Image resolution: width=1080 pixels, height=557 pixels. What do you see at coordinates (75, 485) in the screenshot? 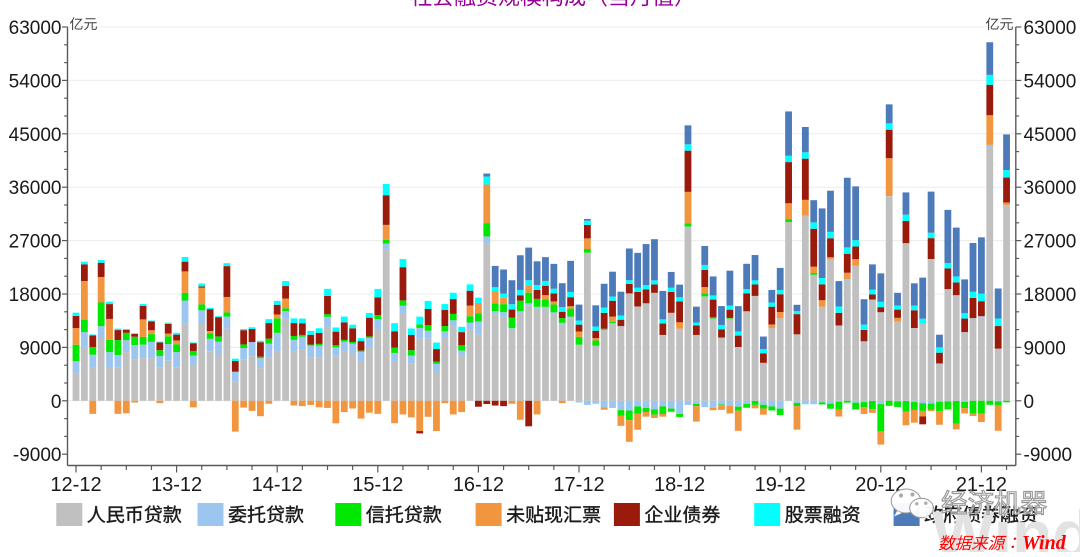
I see `svg-text: 12-12` at bounding box center [75, 485].